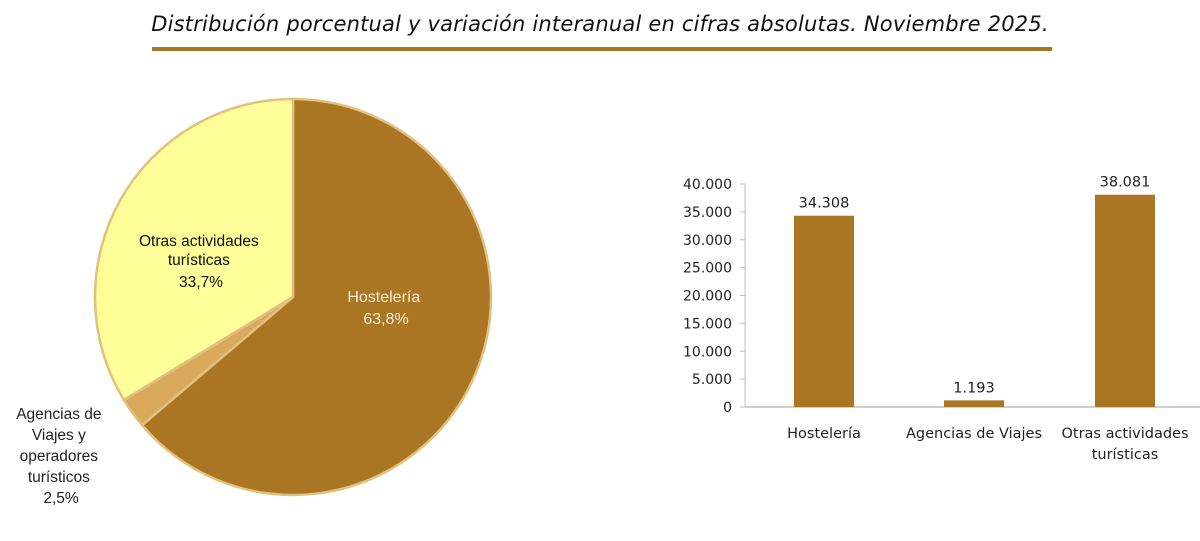 Image resolution: width=1200 pixels, height=541 pixels. I want to click on y-tick-label: 20.000, so click(707, 297).